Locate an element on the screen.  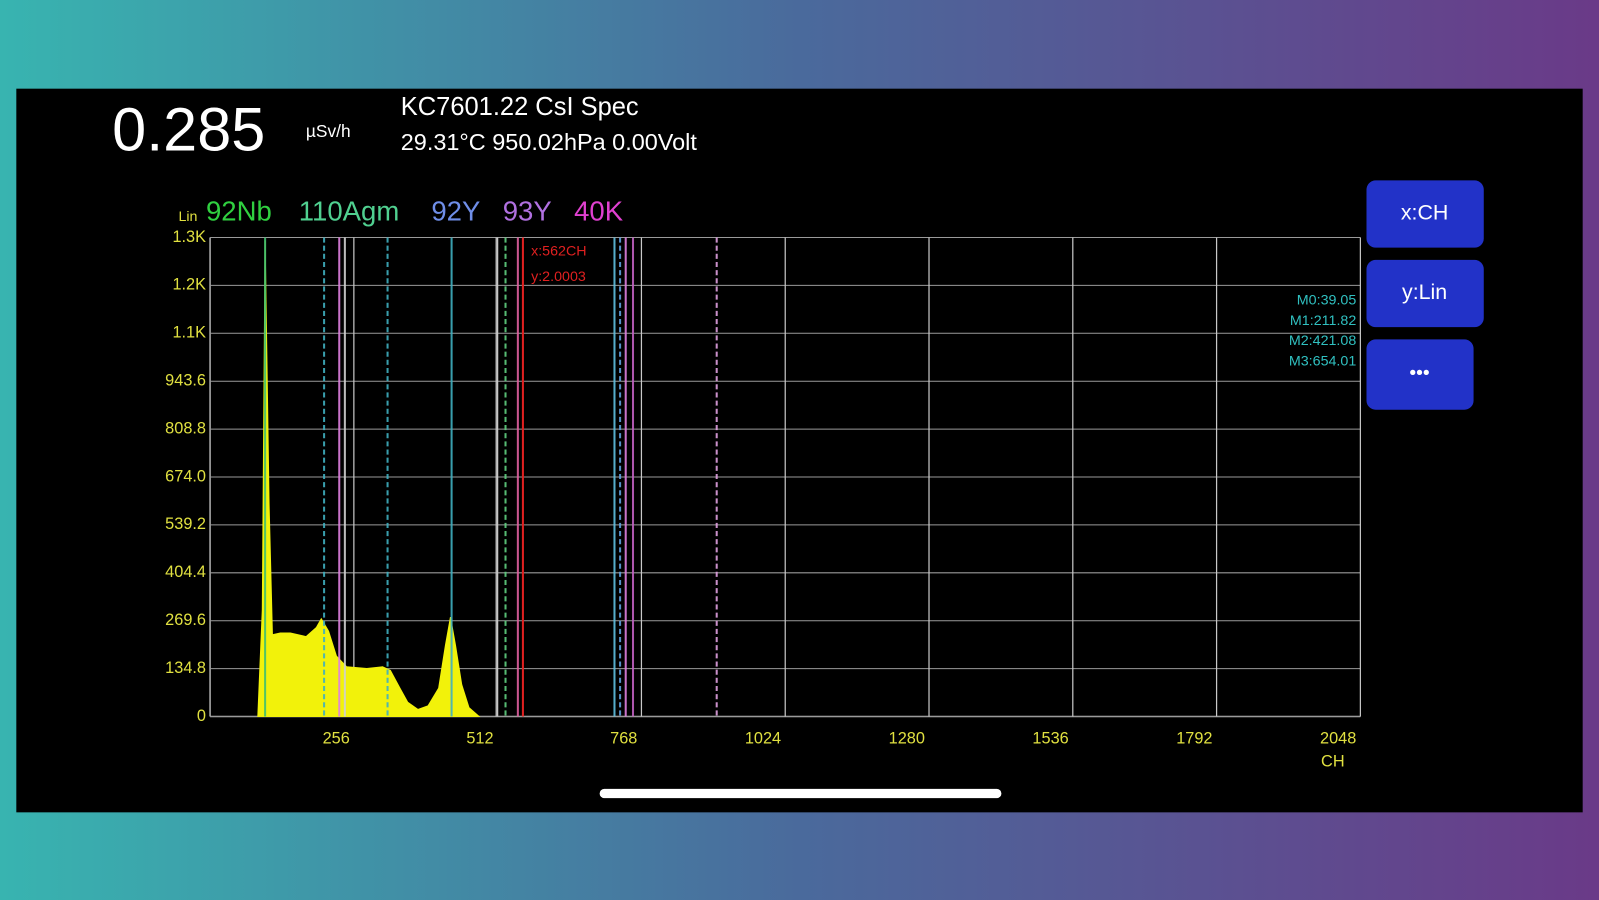
y-tick-label: 269.6 is located at coordinates (185, 620).